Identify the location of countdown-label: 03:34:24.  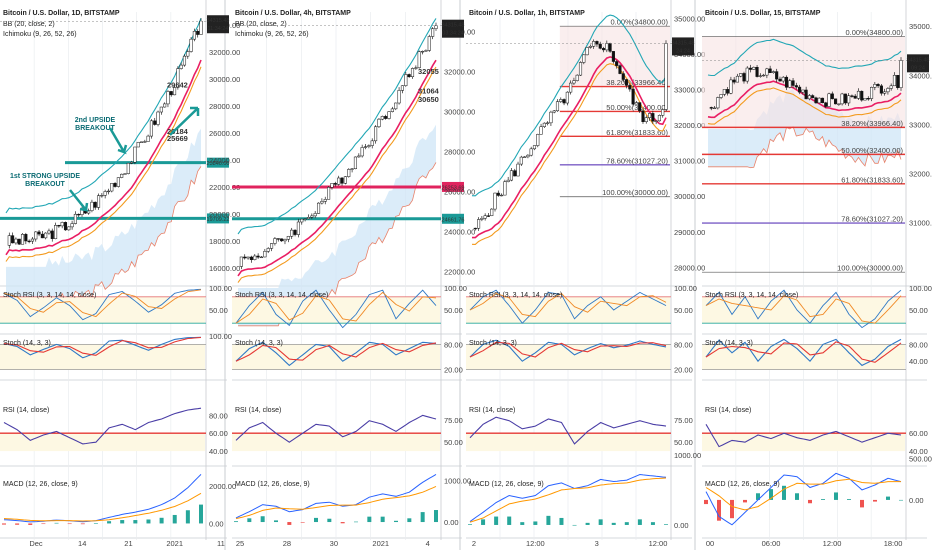
(452, 34).